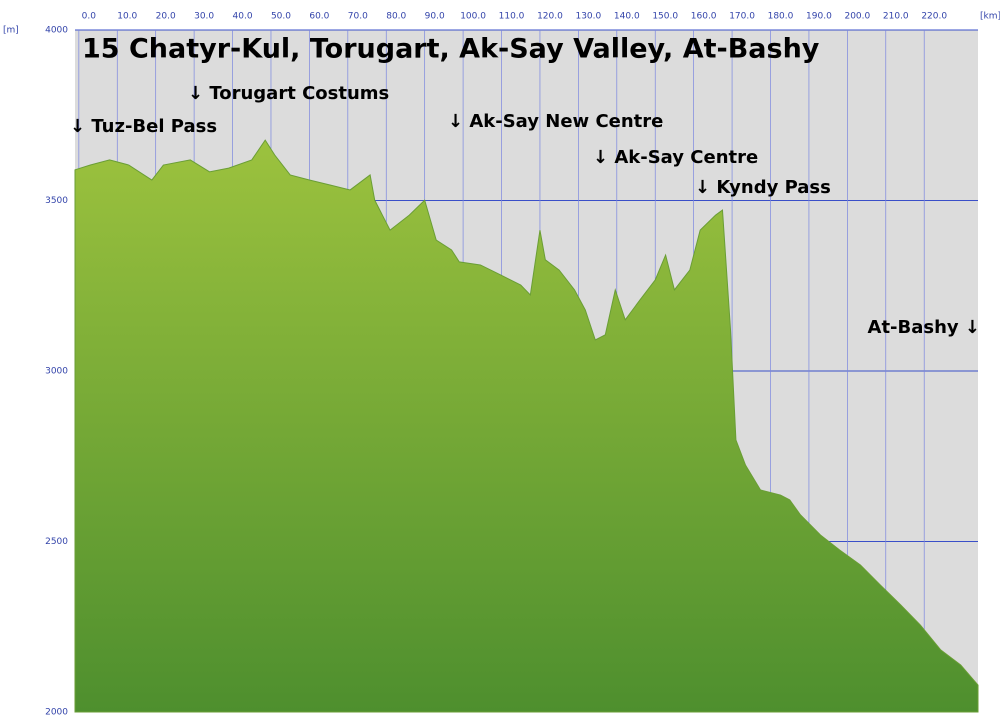 This screenshot has height=719, width=1000. What do you see at coordinates (896, 17) in the screenshot?
I see `x-tick-label: 210.0` at bounding box center [896, 17].